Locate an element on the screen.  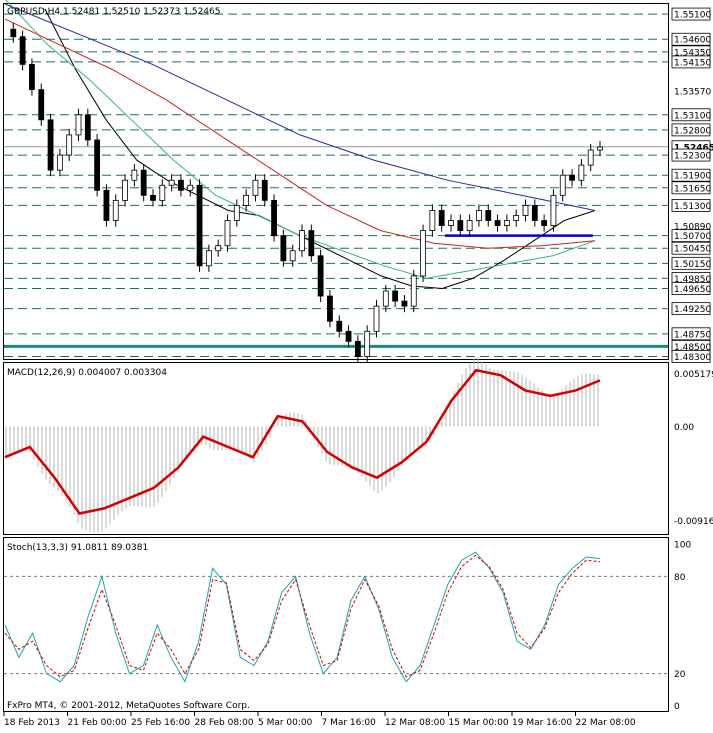
price-axis-label: 1.48750 is located at coordinates (692, 335).